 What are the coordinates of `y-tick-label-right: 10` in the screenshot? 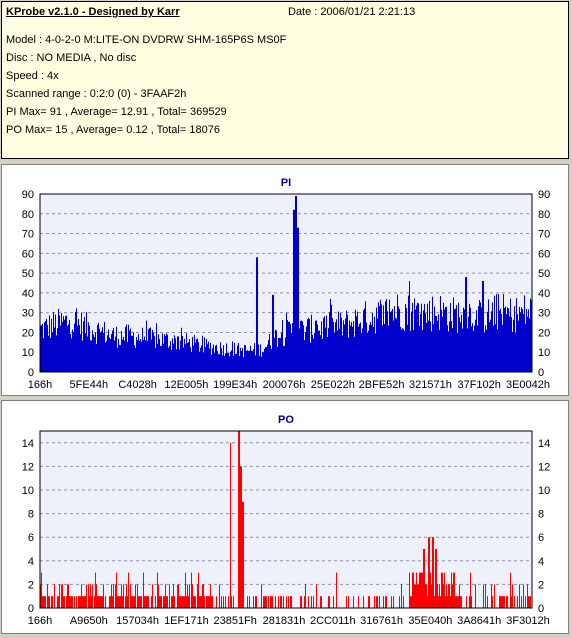 It's located at (544, 491).